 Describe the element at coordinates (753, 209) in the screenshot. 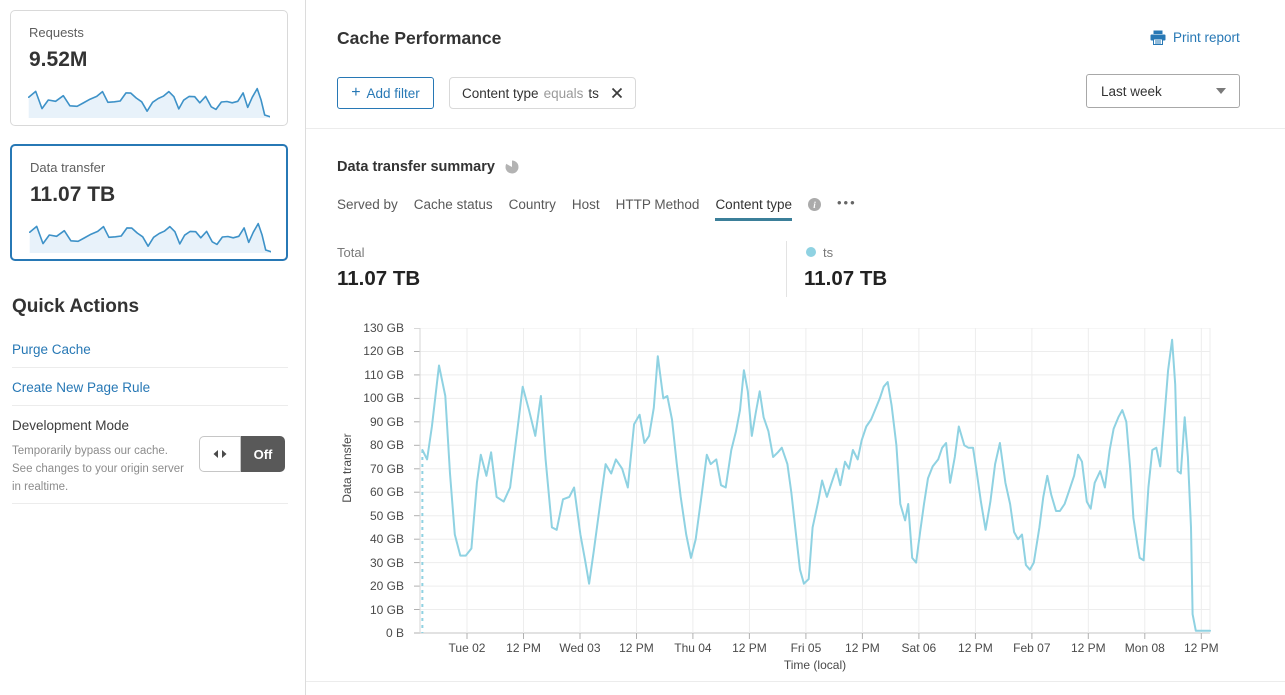

I see `tab-content-type: Content type` at that location.